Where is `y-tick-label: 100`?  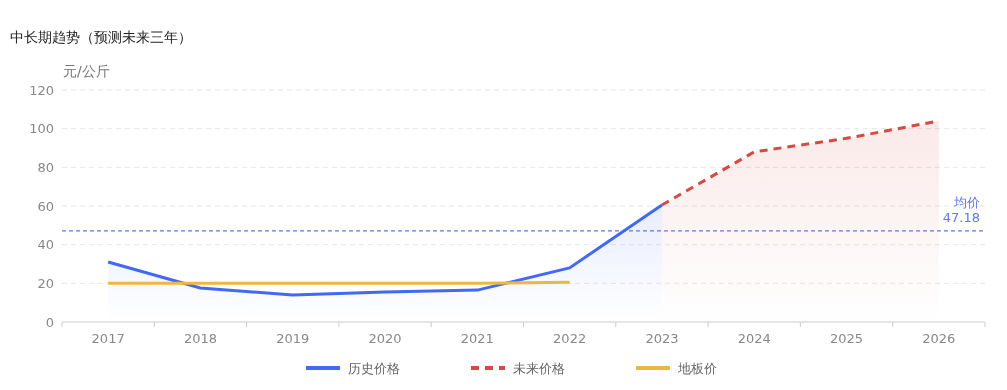
y-tick-label: 100 is located at coordinates (41, 129).